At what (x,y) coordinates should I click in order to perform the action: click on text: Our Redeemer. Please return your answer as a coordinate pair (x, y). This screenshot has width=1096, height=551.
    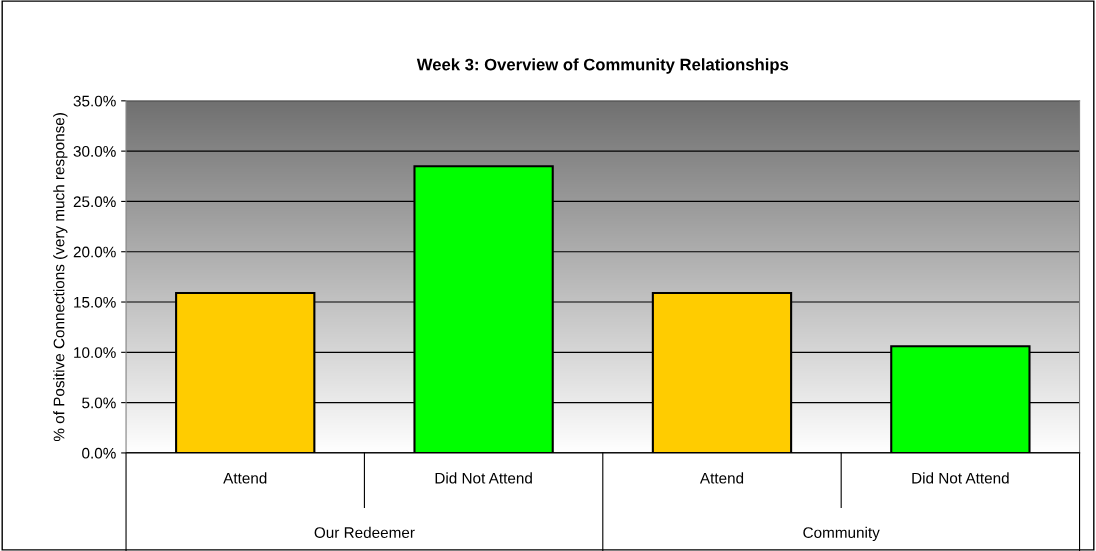
    Looking at the image, I should click on (364, 532).